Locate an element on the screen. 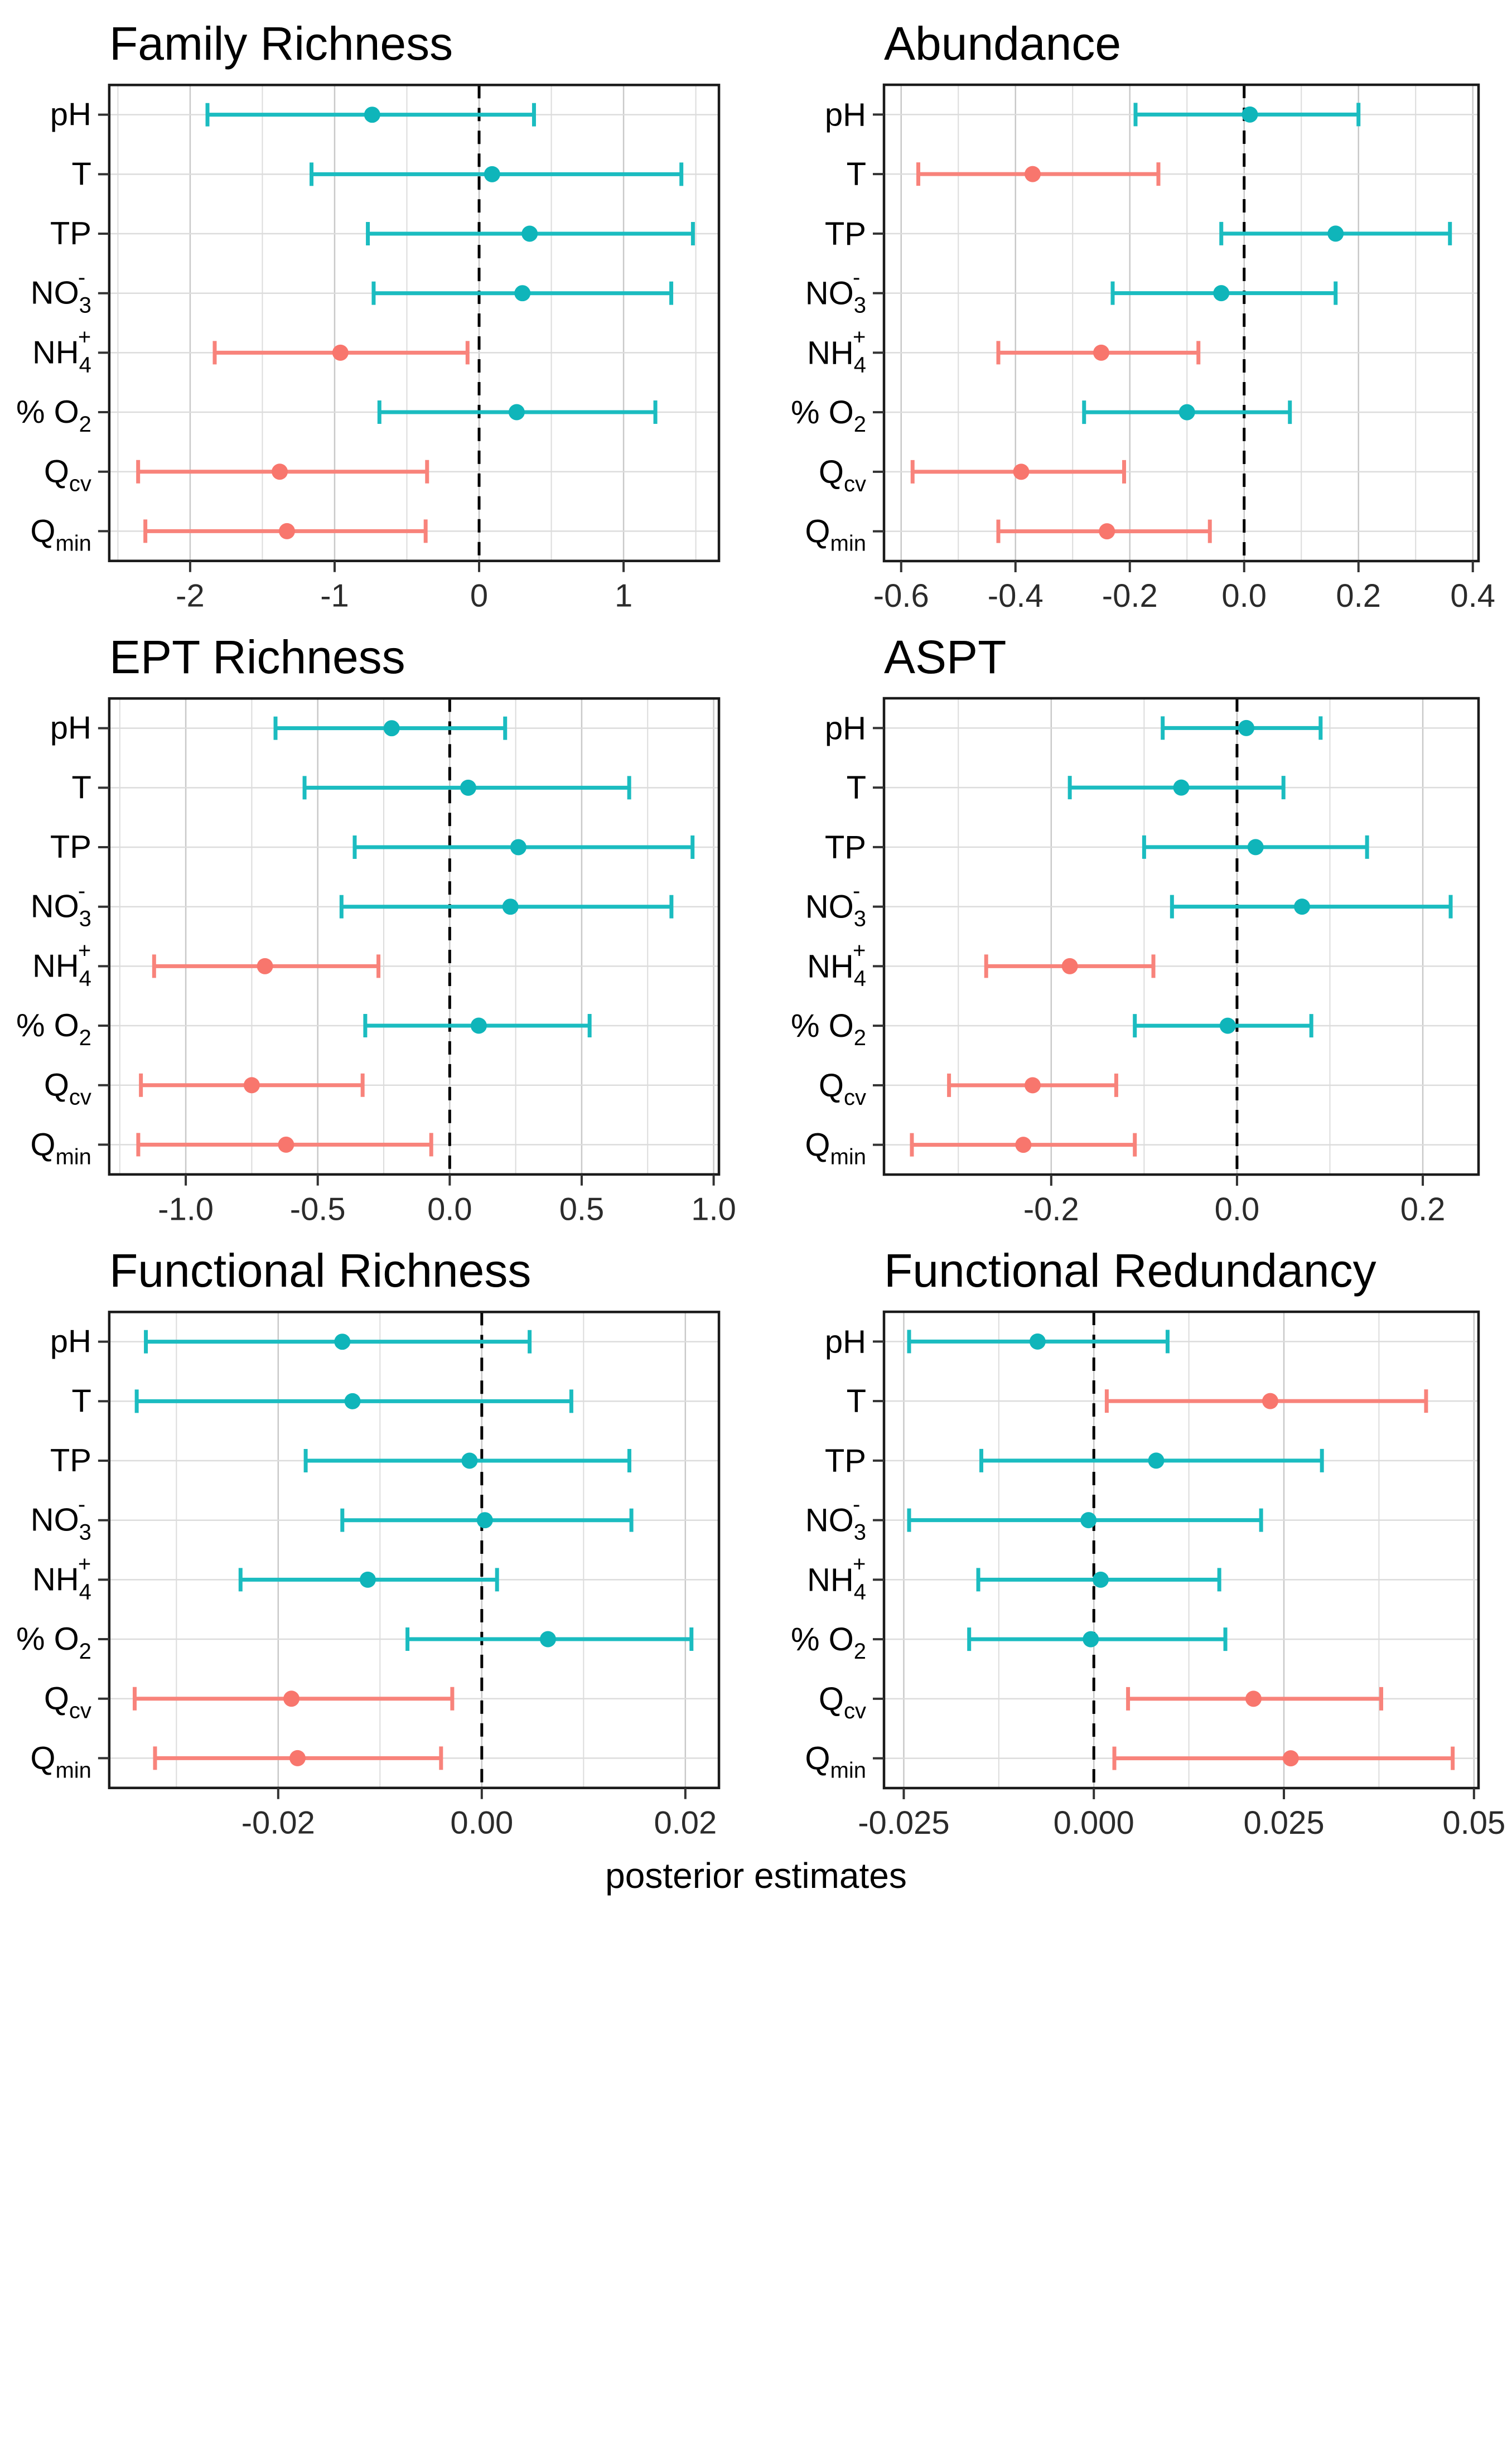 The height and width of the screenshot is (2454, 1512). x-axis-caption: posterior estimates is located at coordinates (756, 1876).